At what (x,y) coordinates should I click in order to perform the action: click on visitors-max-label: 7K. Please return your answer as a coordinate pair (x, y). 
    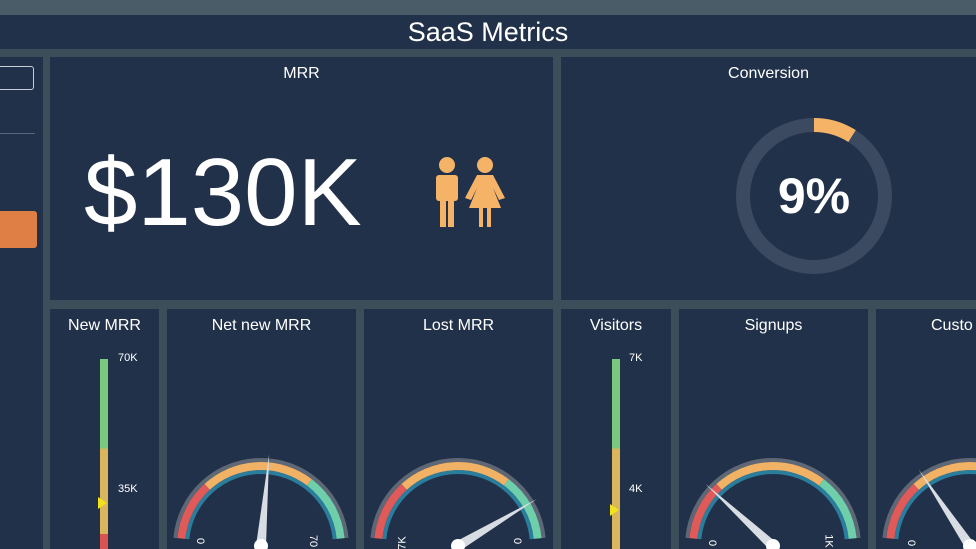
    Looking at the image, I should click on (636, 358).